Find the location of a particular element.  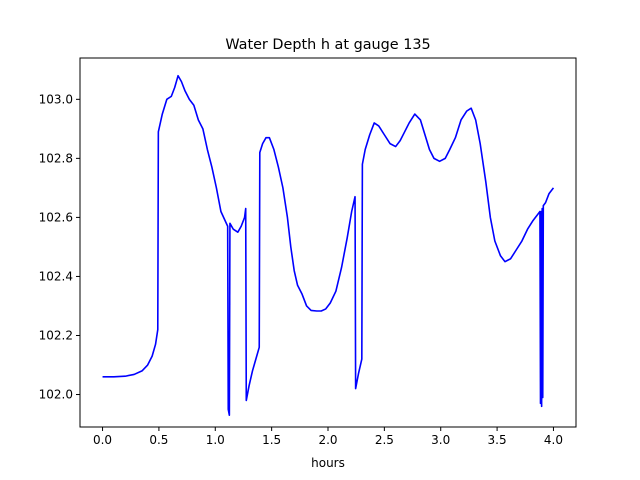

x-tick-label: 4.0 is located at coordinates (553, 440).